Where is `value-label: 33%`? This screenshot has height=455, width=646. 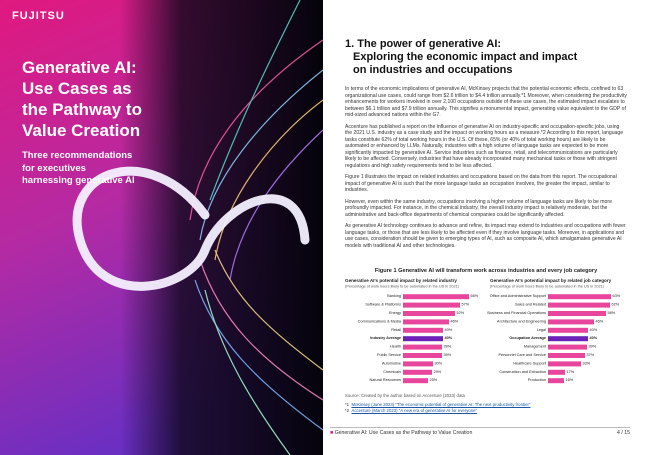 value-label: 33% is located at coordinates (587, 363).